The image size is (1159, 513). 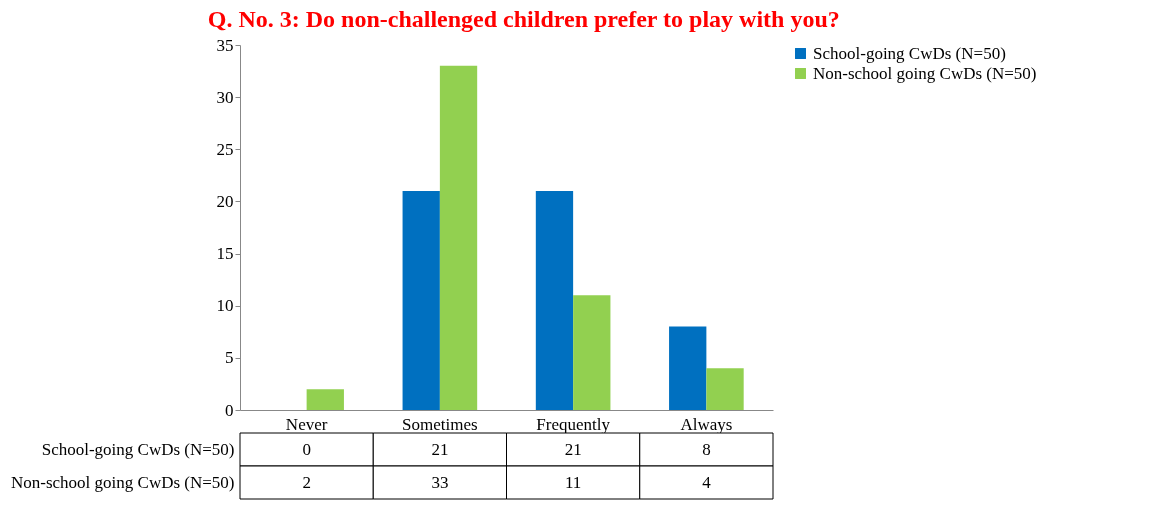 I want to click on y-tick-label: 25, so click(x=225, y=149).